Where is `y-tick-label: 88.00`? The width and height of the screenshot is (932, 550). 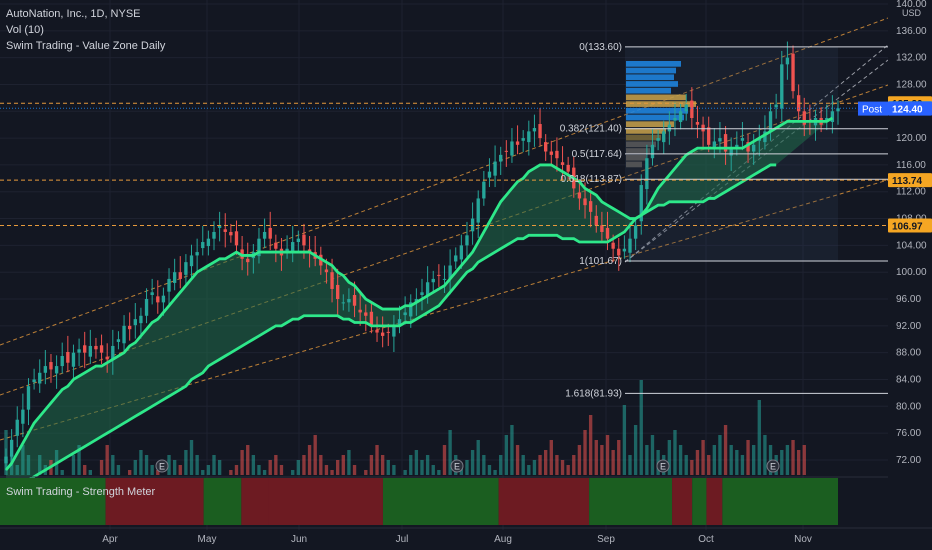 y-tick-label: 88.00 is located at coordinates (908, 353).